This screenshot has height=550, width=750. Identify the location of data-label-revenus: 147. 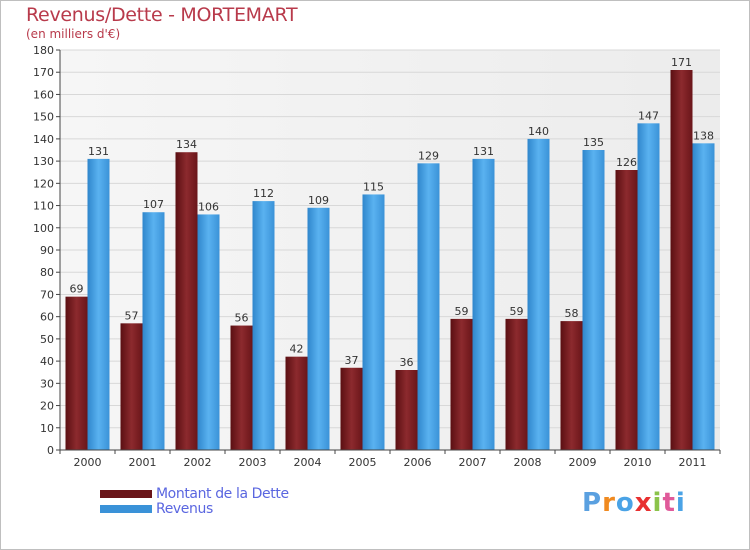
(648, 115).